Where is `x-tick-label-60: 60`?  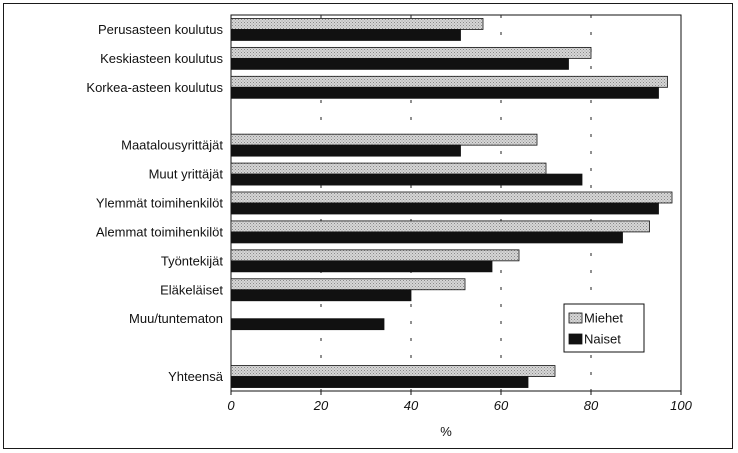
x-tick-label-60: 60 is located at coordinates (501, 405).